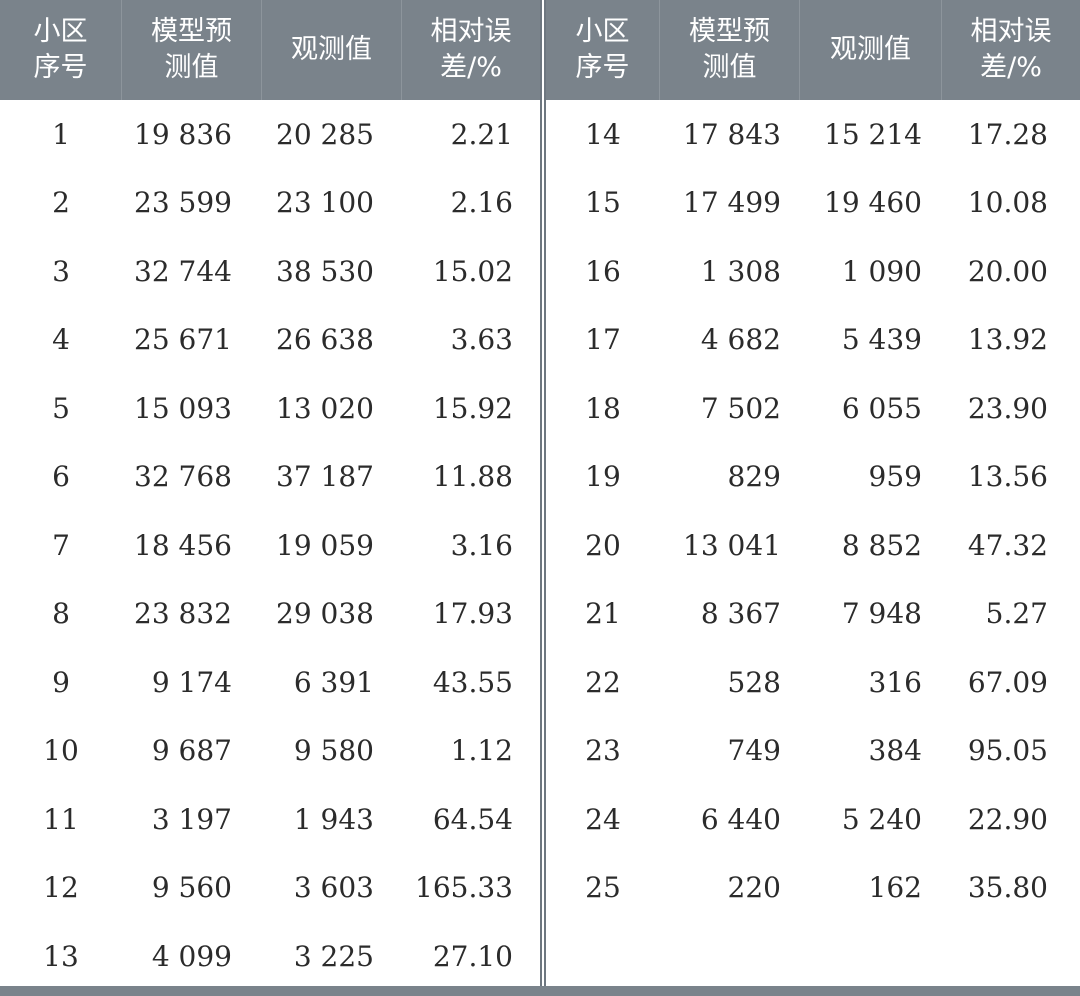 The width and height of the screenshot is (1080, 996). Describe the element at coordinates (603, 203) in the screenshot. I see `cell-subdistrict-no: 15` at that location.